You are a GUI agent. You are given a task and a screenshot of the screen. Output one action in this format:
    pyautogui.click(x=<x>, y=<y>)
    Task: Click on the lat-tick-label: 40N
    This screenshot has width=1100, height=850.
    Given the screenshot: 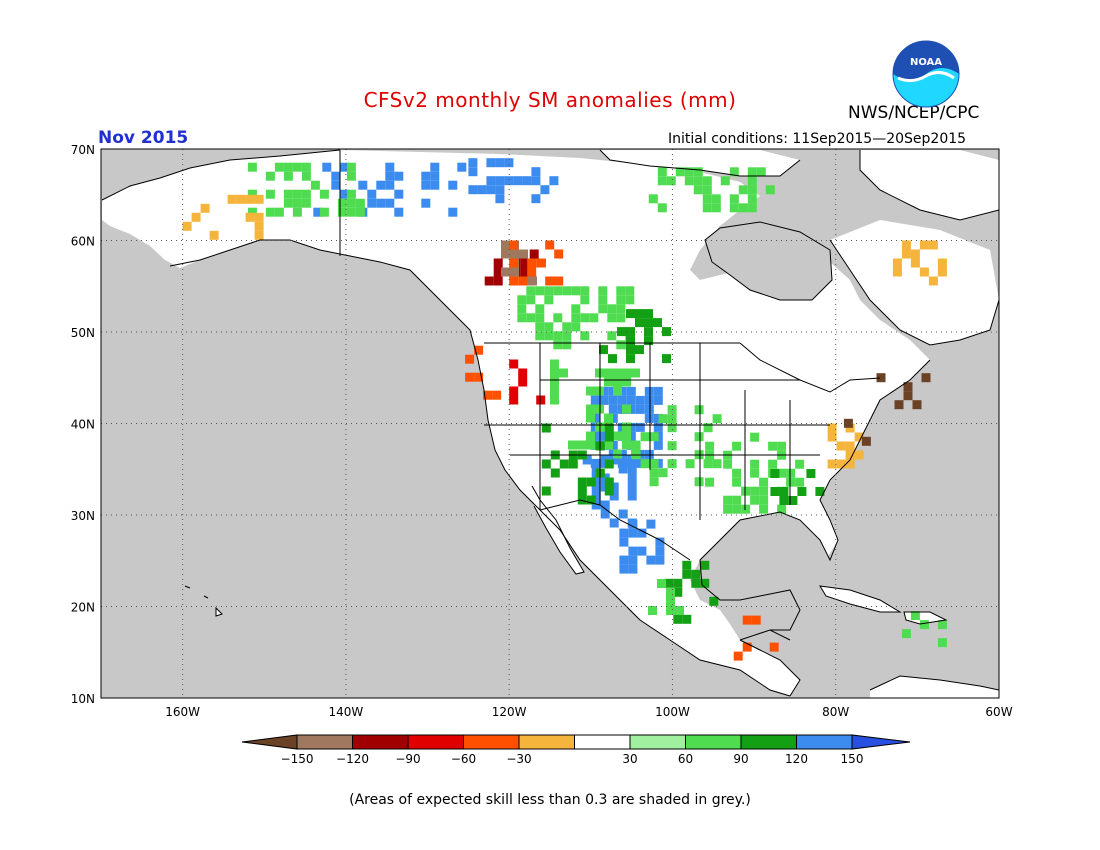 What is the action you would take?
    pyautogui.click(x=83, y=425)
    